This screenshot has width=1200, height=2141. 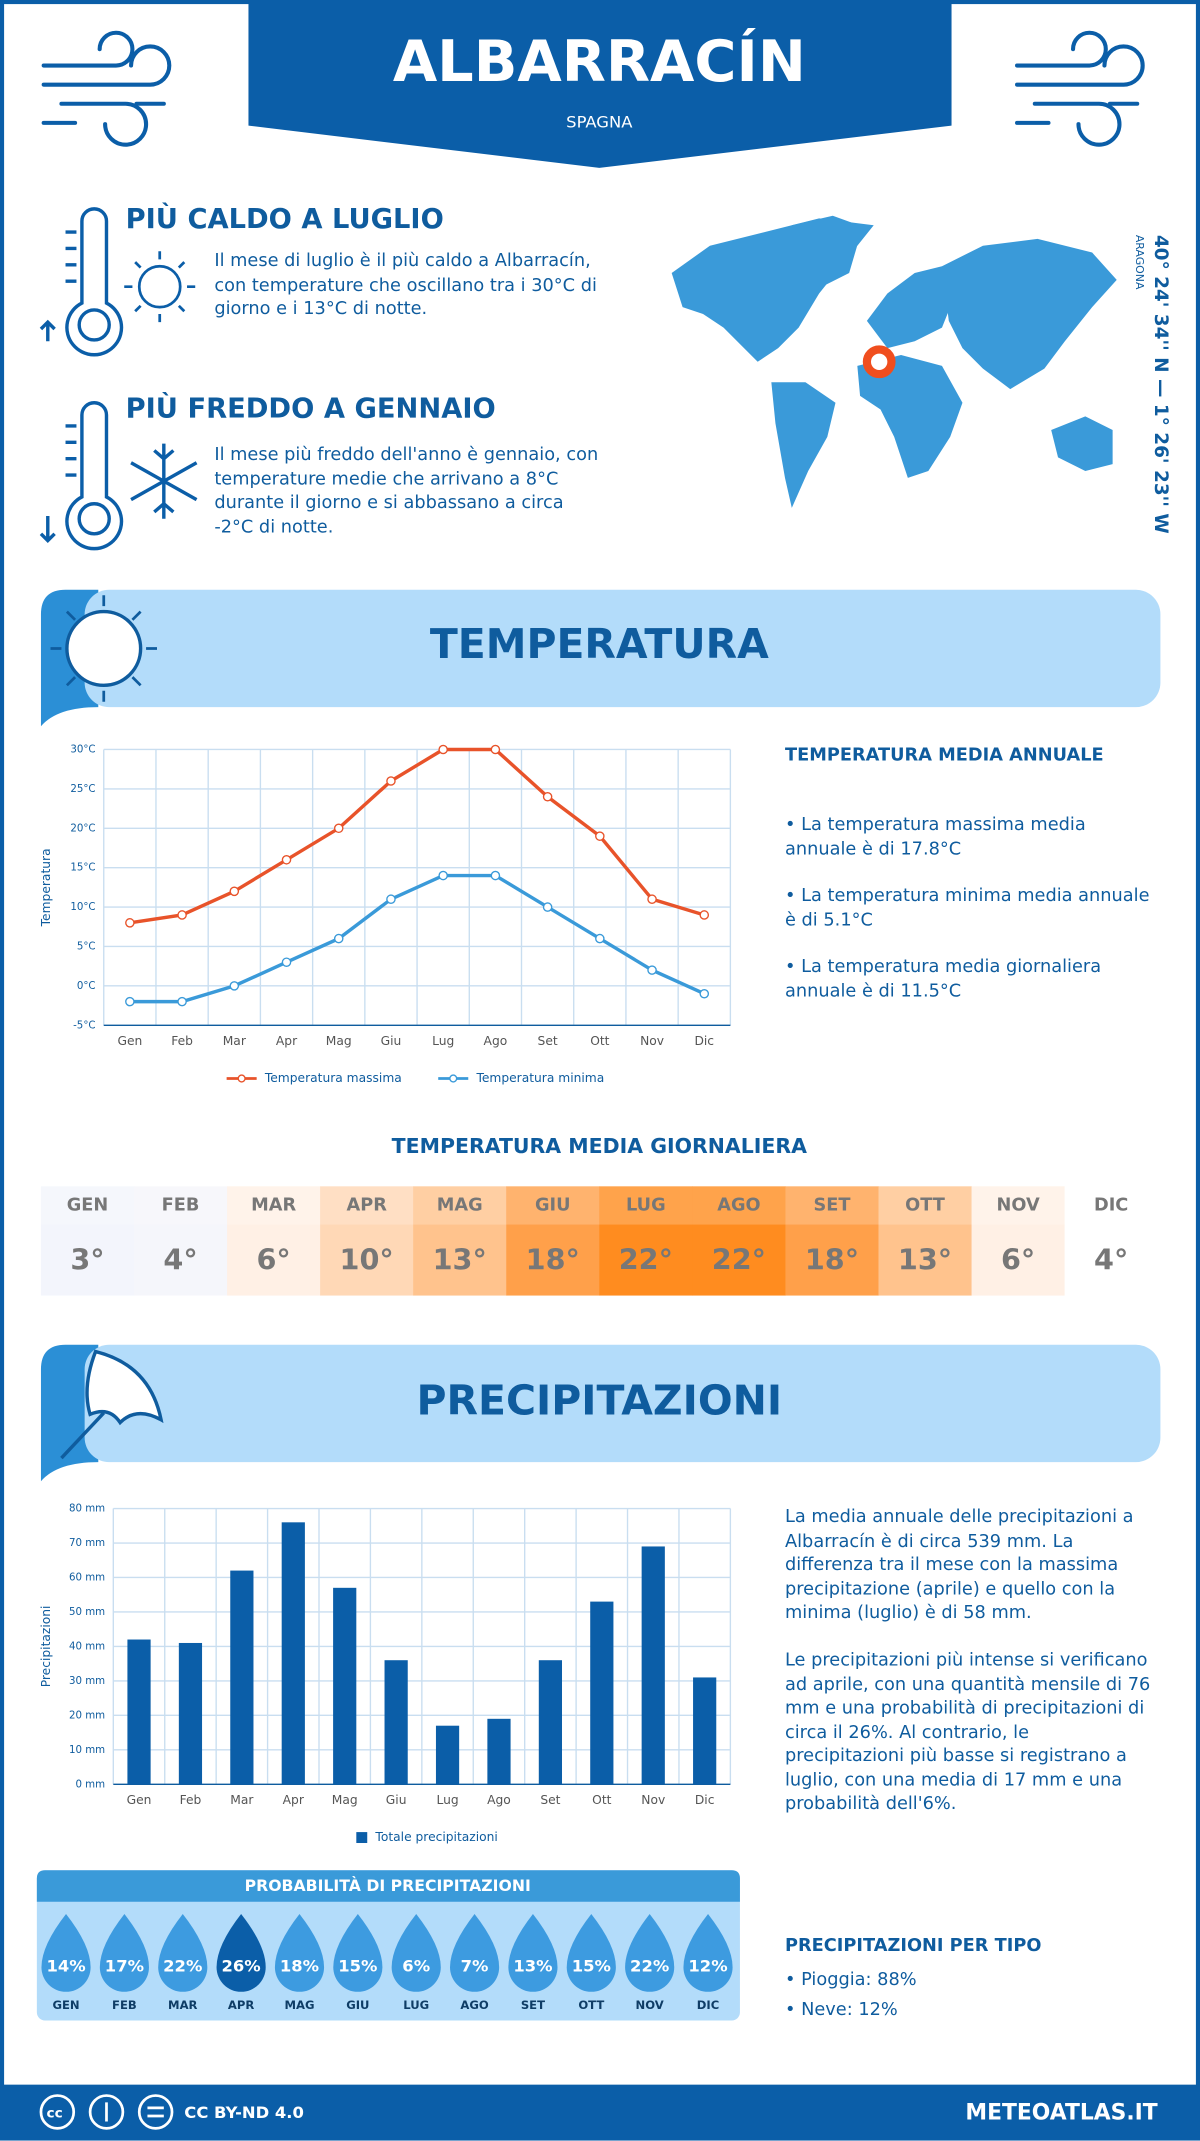 What do you see at coordinates (345, 1800) in the screenshot?
I see `x-tick-label: Mag` at bounding box center [345, 1800].